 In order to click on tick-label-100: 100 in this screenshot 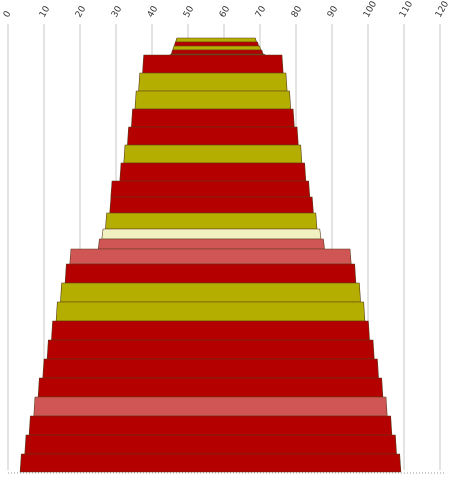, I will do `click(370, 10)`.